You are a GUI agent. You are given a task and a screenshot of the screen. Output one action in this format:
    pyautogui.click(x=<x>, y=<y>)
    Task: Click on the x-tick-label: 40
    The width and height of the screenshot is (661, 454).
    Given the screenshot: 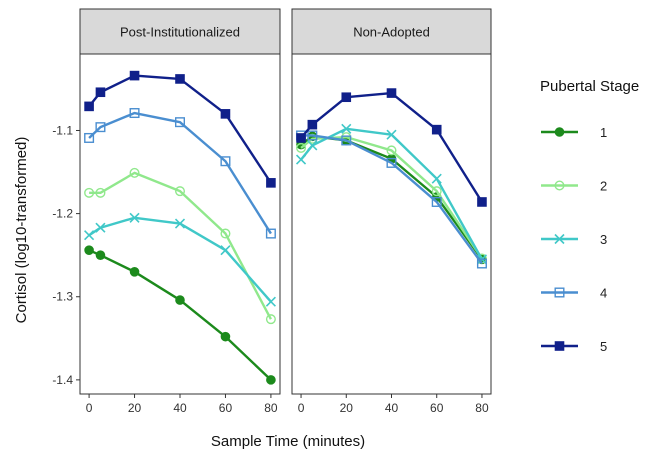 What is the action you would take?
    pyautogui.click(x=180, y=408)
    